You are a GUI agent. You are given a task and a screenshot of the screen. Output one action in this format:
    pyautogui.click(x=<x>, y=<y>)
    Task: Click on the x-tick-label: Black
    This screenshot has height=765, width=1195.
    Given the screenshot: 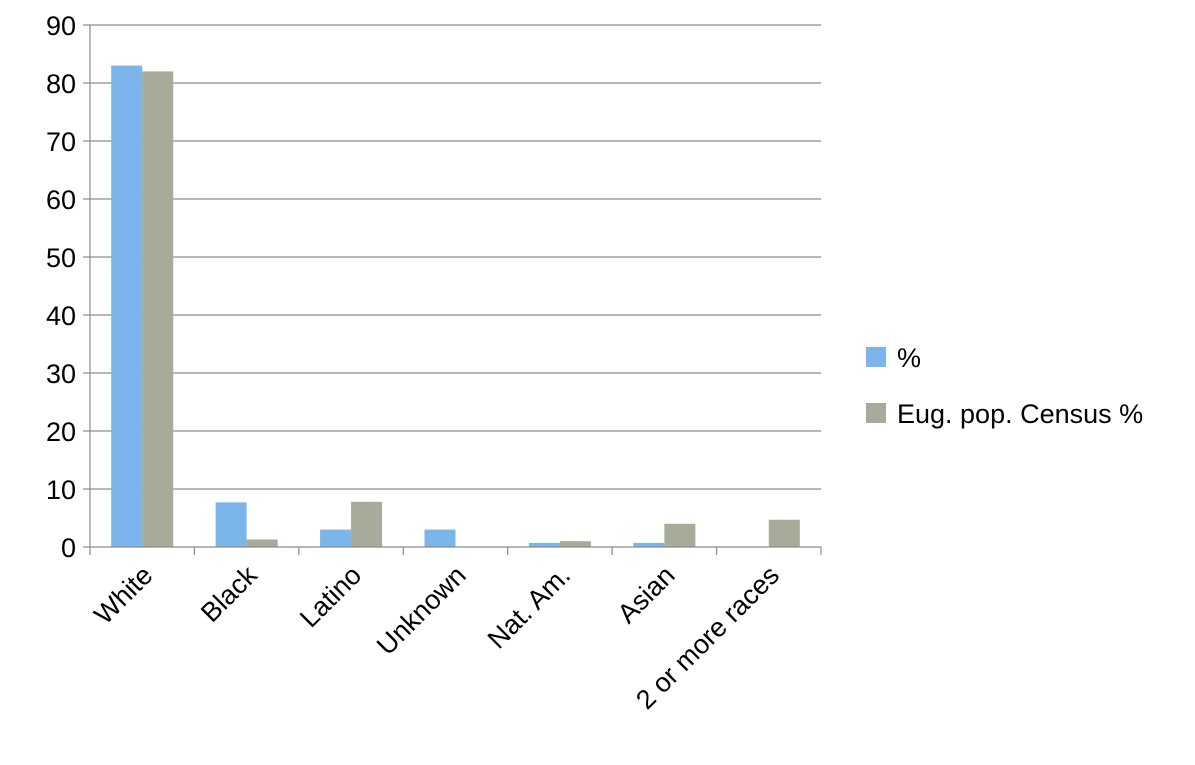 What is the action you would take?
    pyautogui.click(x=229, y=594)
    